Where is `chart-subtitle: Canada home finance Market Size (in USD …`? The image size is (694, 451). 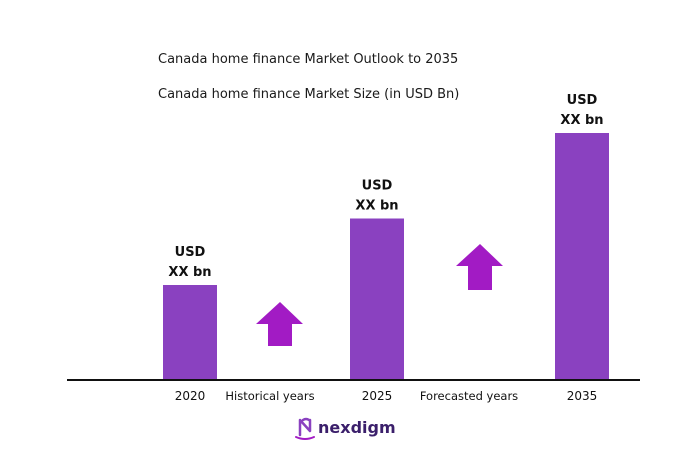 chart-subtitle: Canada home finance Market Size (in USD … is located at coordinates (308, 94).